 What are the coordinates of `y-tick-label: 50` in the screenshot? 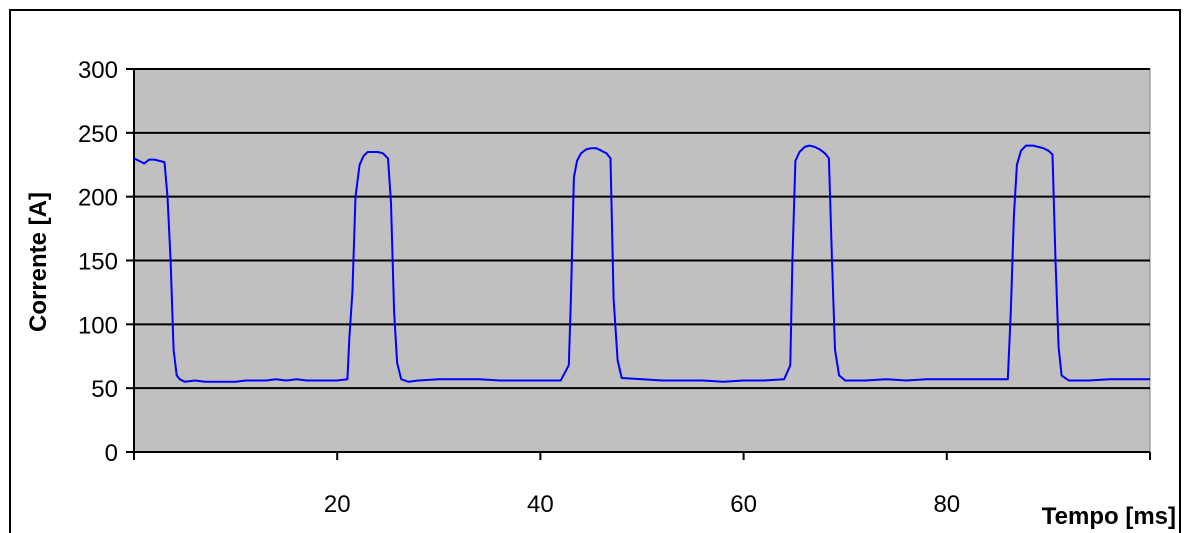 It's located at (104, 389).